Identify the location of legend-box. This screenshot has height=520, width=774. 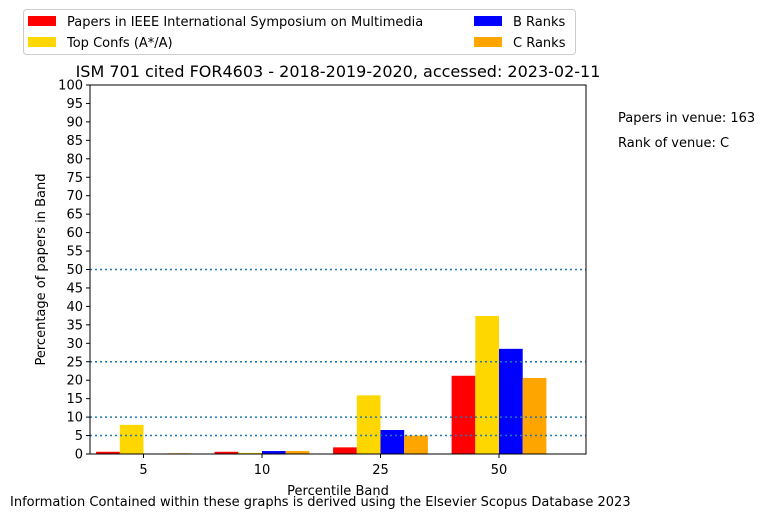
(299, 32).